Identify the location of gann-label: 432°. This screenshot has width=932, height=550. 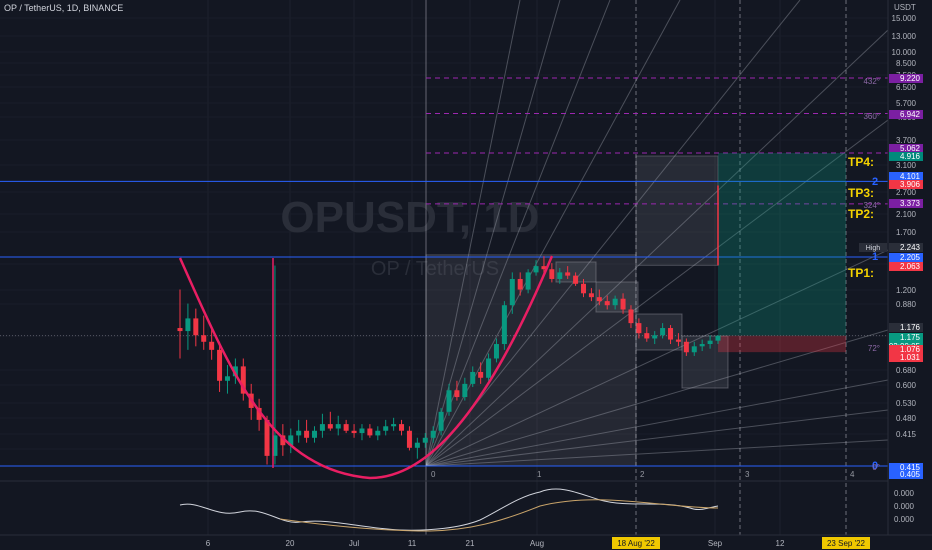
(871, 81).